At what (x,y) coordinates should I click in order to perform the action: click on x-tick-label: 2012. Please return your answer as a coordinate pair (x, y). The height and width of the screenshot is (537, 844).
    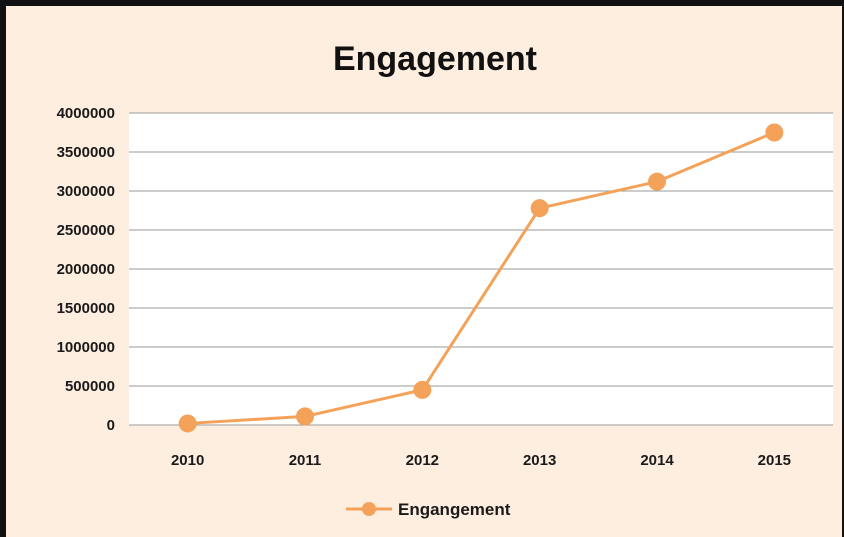
    Looking at the image, I should click on (422, 460).